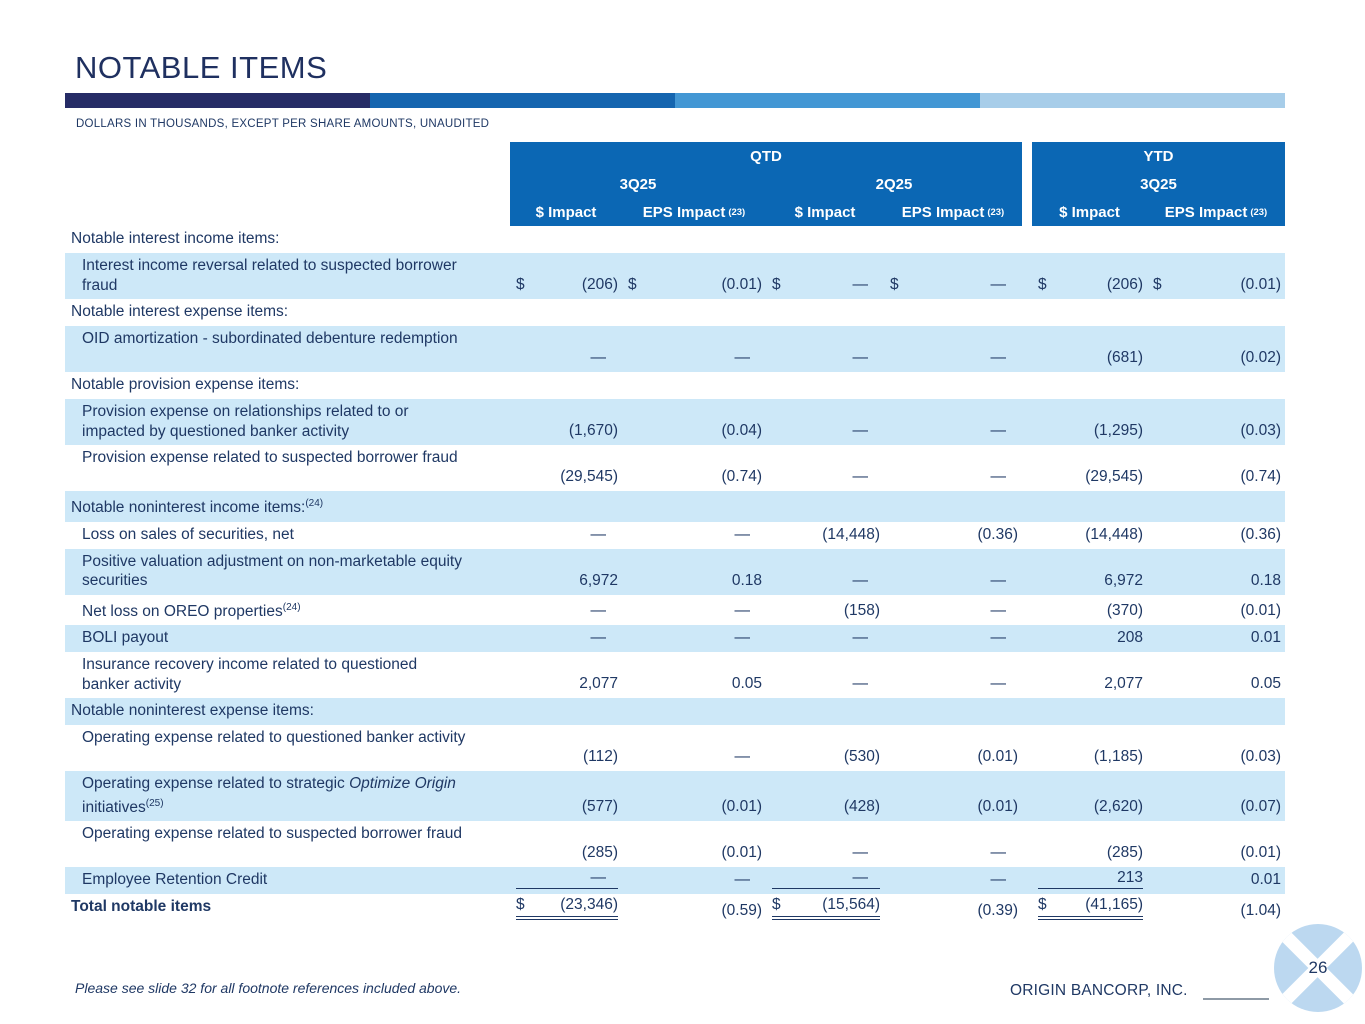 The height and width of the screenshot is (1024, 1365). I want to click on section-row: Notable noninterest expense items:, so click(675, 712).